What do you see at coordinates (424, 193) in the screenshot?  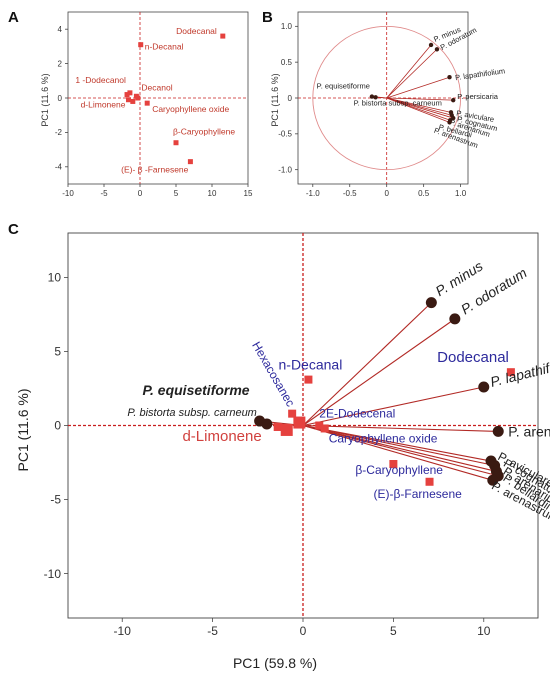 I see `x-tick-label: 0.5` at bounding box center [424, 193].